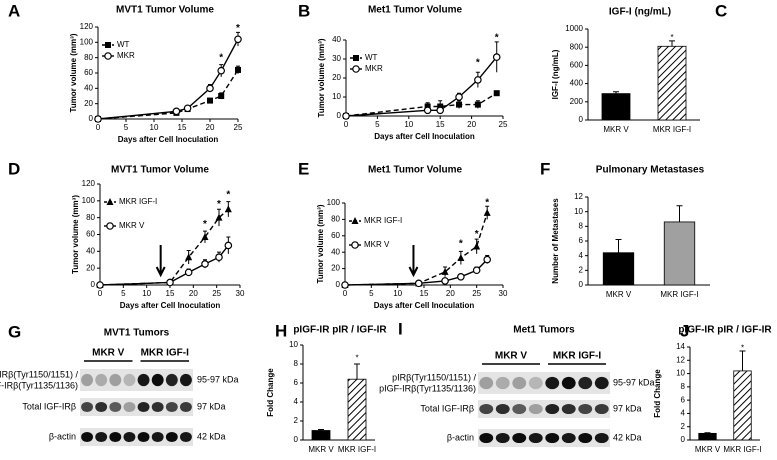 The height and width of the screenshot is (460, 777). I want to click on y-tick-label: 4, so click(581, 255).